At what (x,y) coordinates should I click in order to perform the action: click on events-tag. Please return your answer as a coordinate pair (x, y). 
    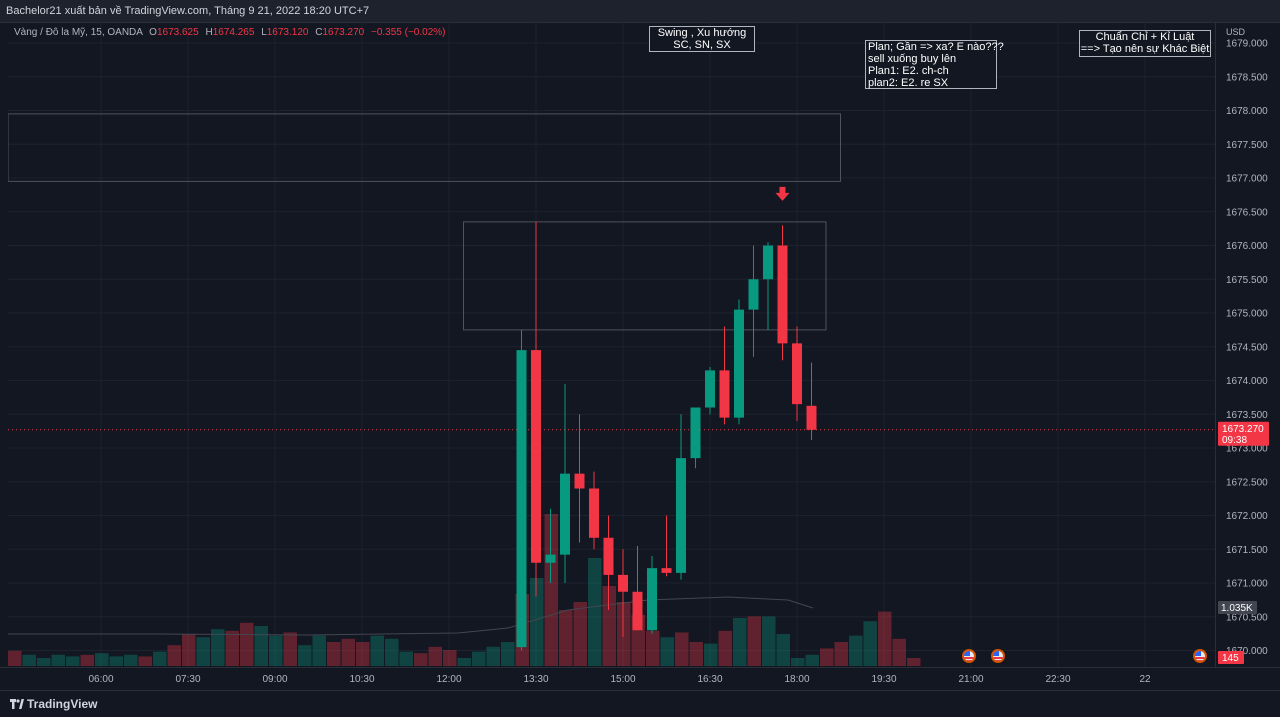
    Looking at the image, I should click on (1231, 657).